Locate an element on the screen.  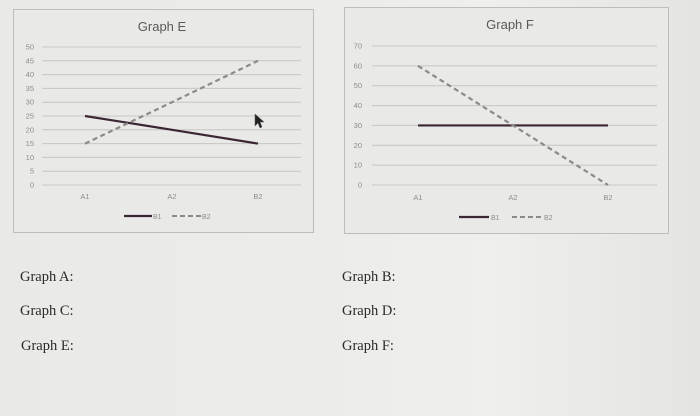
graph-f-gridlines is located at coordinates (514, 115).